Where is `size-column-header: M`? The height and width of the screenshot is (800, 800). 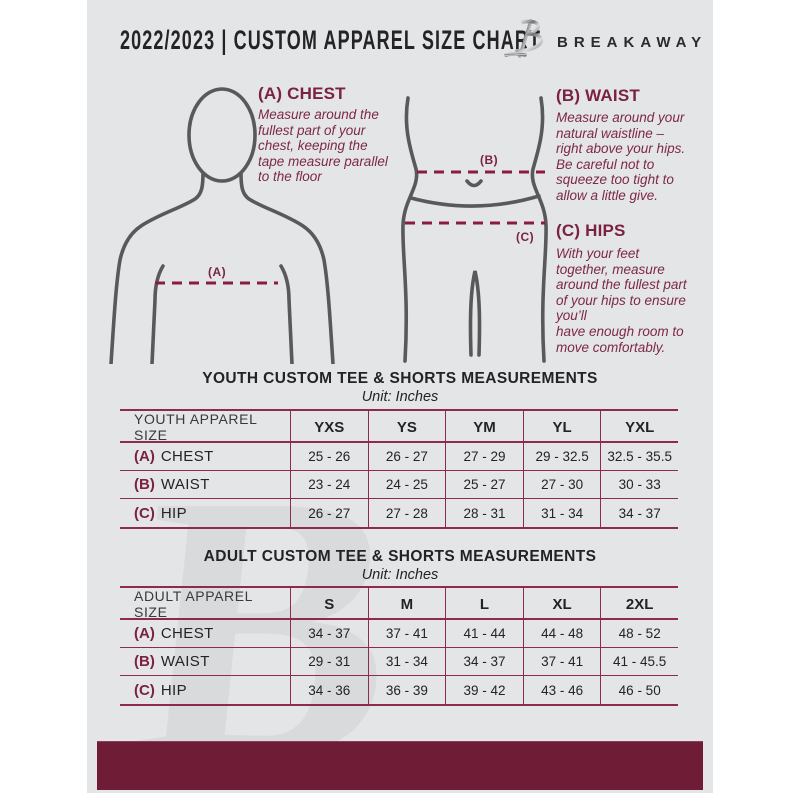 size-column-header: M is located at coordinates (406, 604).